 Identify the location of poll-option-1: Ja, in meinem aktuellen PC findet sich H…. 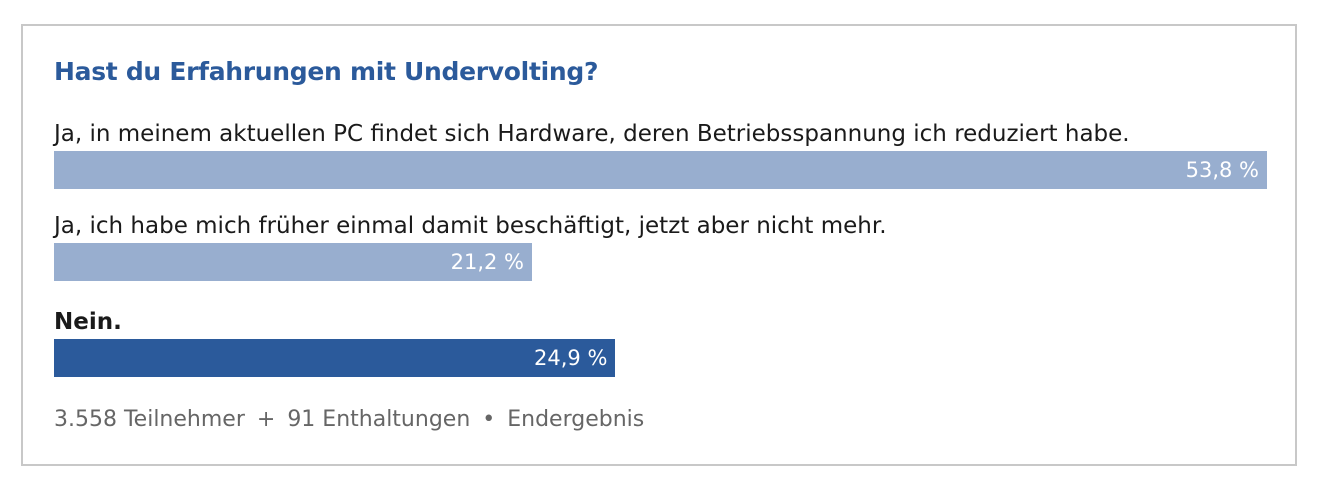
(660, 153).